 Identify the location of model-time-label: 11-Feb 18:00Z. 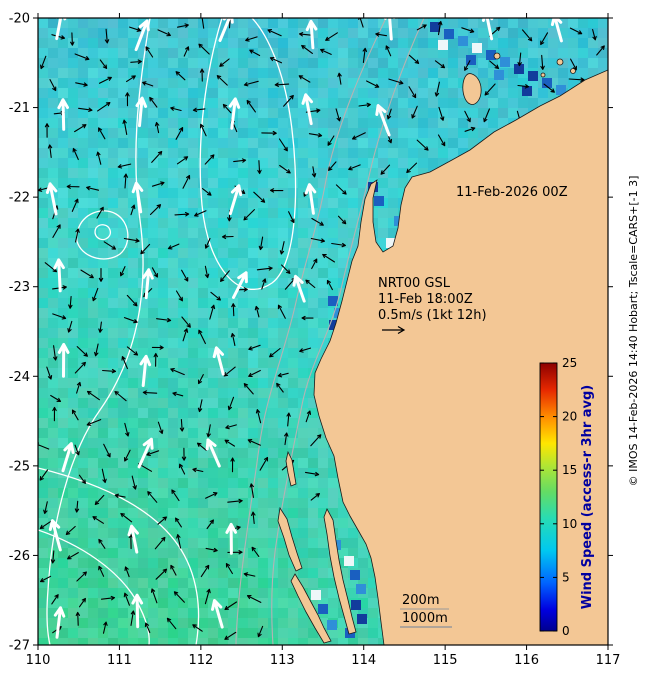
(425, 299).